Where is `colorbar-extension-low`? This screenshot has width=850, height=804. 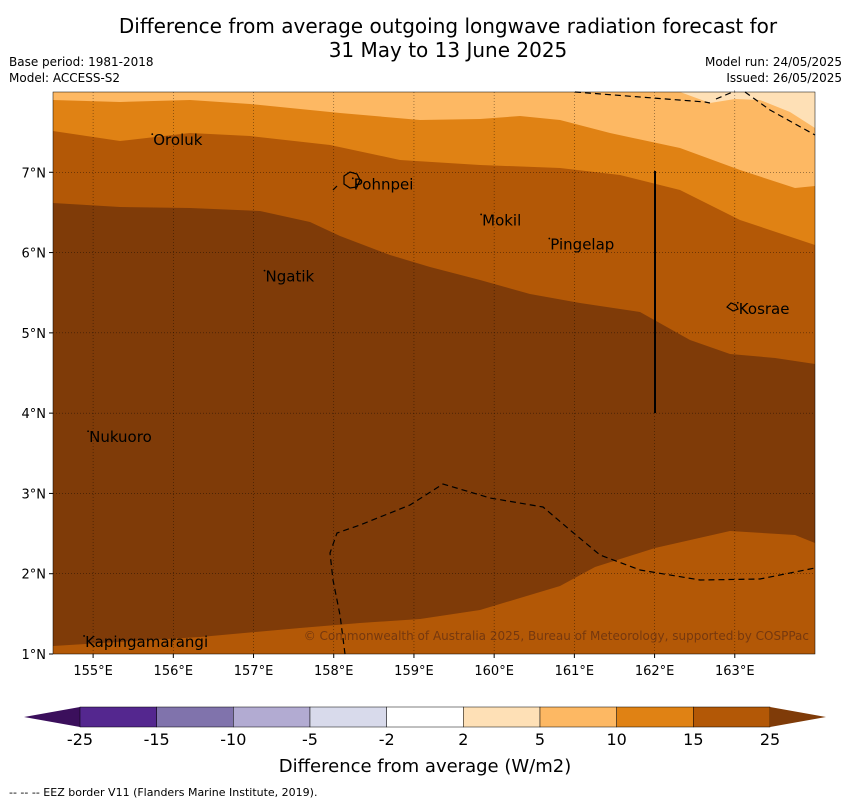
colorbar-extension-low is located at coordinates (52, 717).